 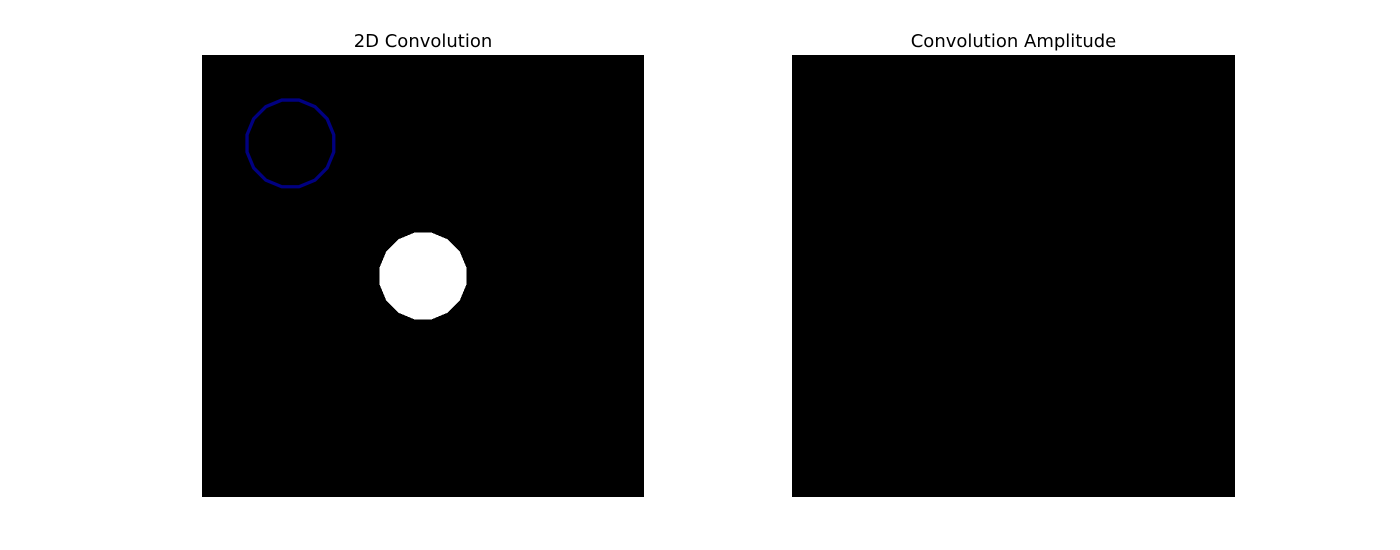 What do you see at coordinates (423, 41) in the screenshot?
I see `convolution-title: 2D Convolution` at bounding box center [423, 41].